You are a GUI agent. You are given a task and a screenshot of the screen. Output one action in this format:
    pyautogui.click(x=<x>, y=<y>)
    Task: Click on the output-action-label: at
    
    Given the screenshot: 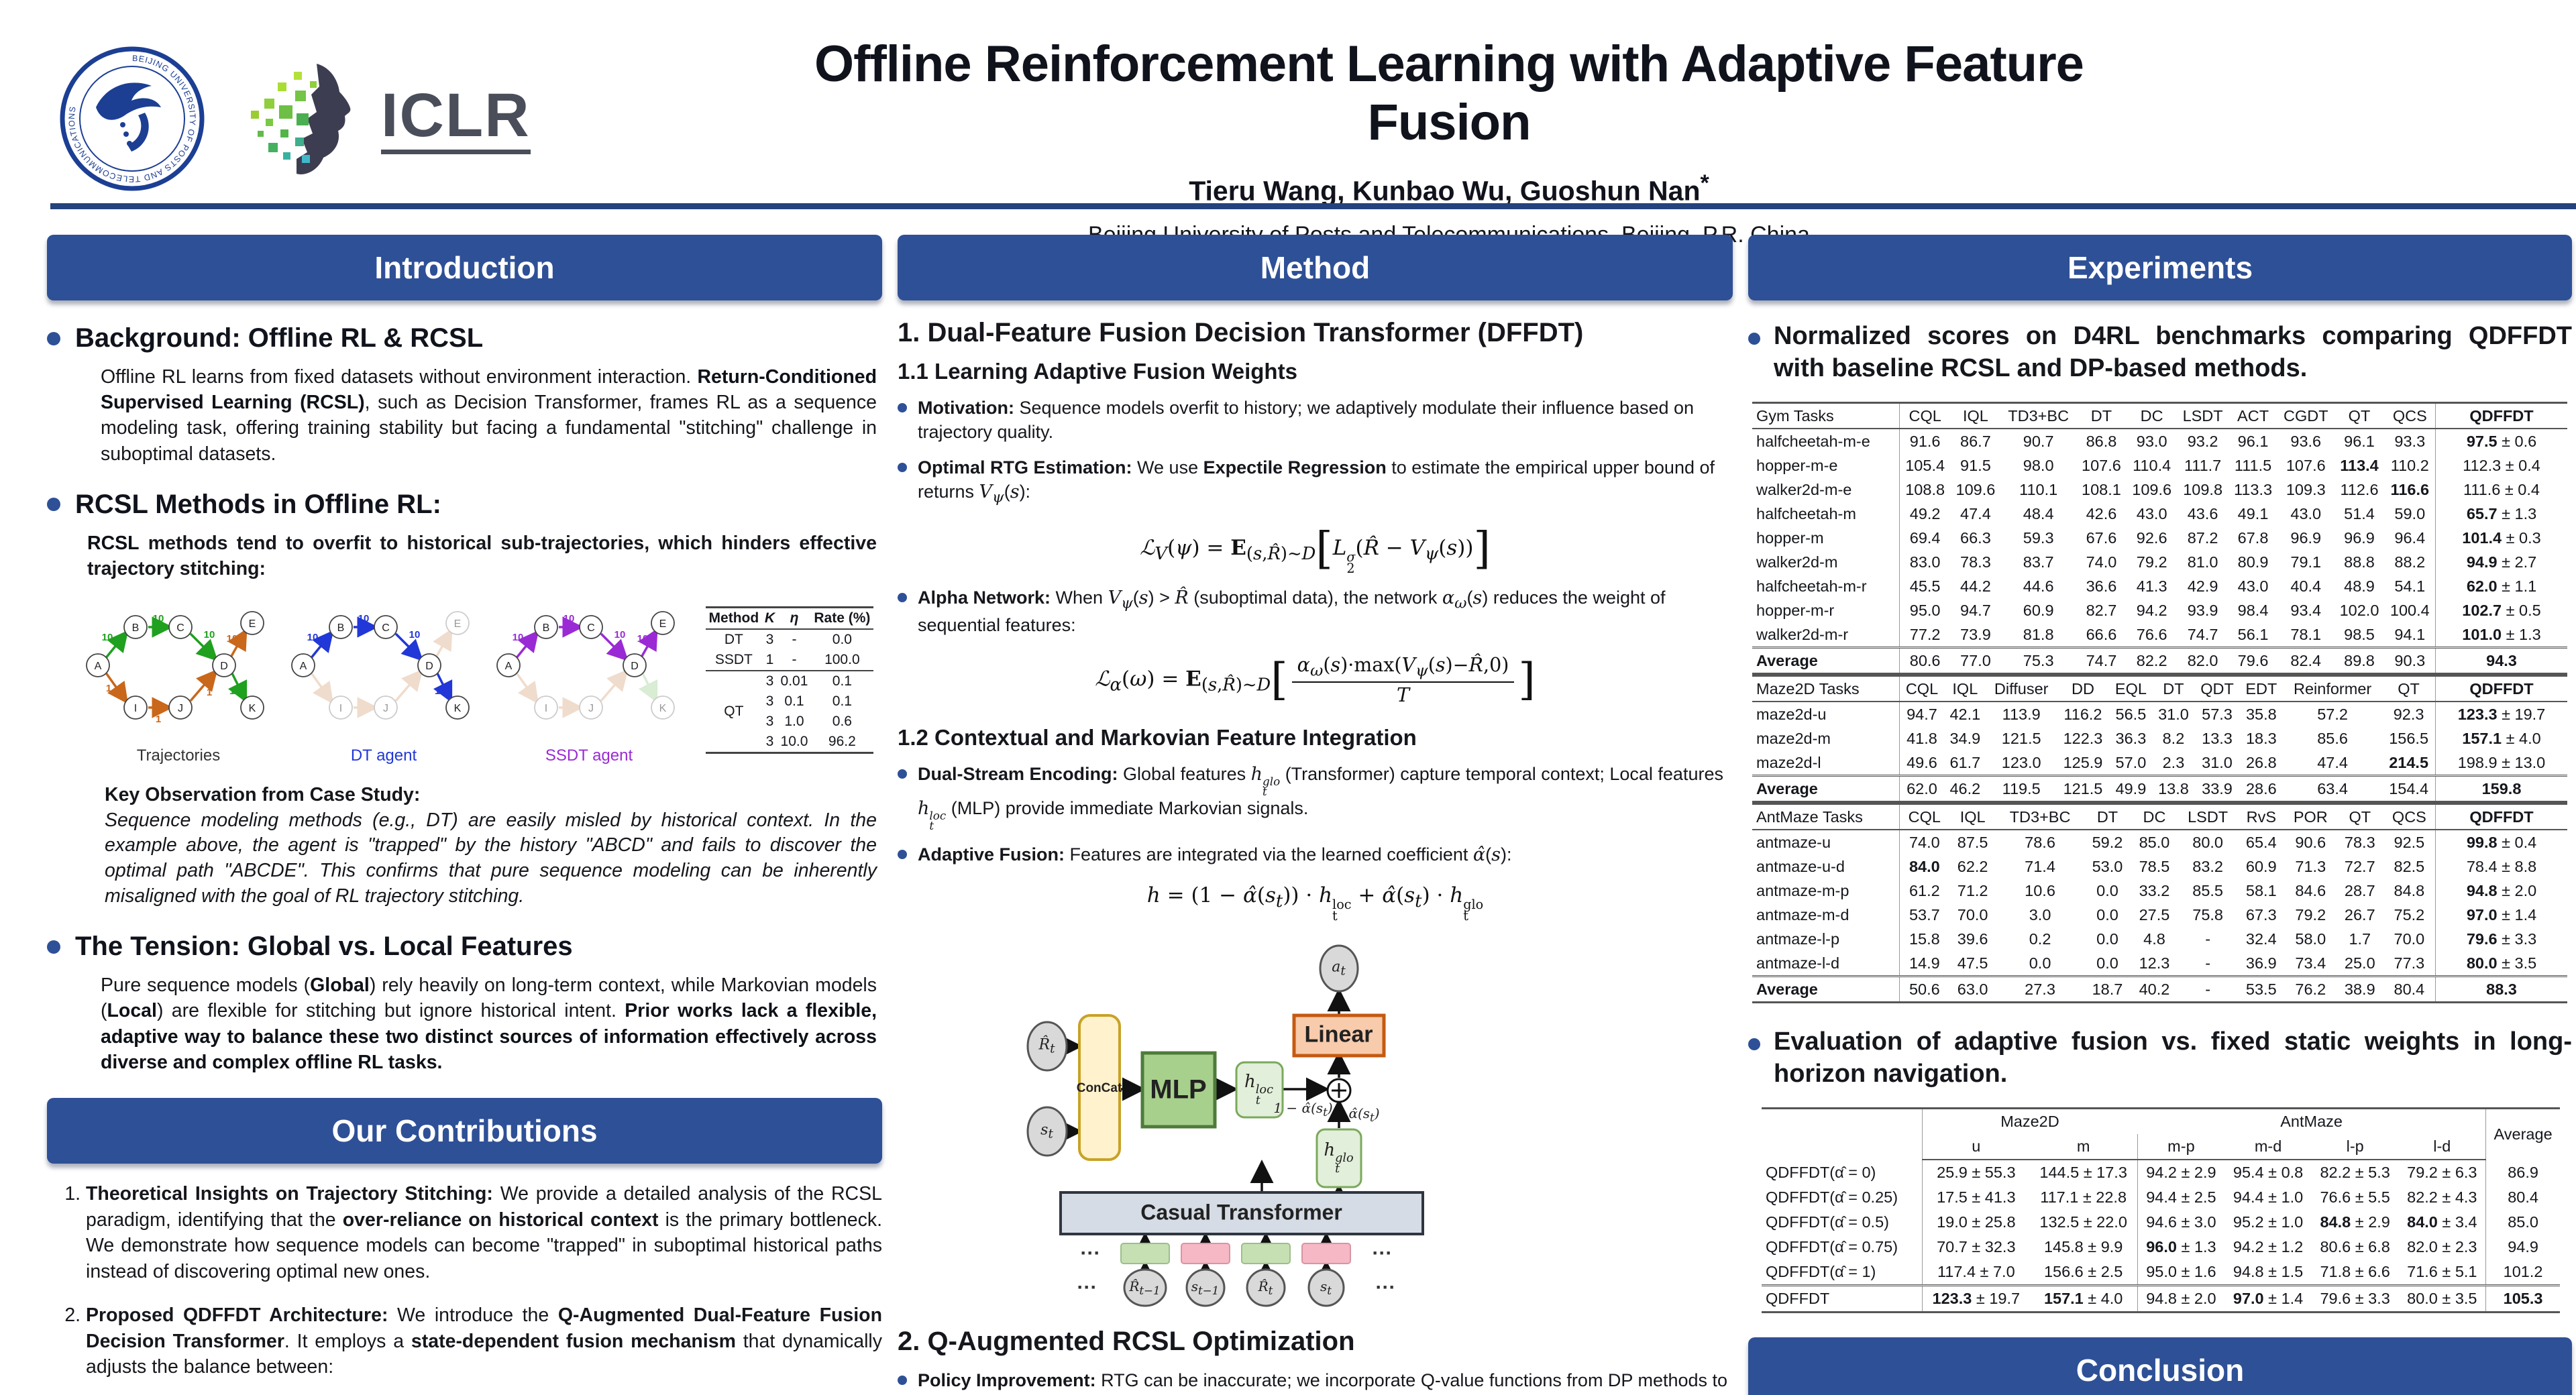 What is the action you would take?
    pyautogui.click(x=1339, y=968)
    